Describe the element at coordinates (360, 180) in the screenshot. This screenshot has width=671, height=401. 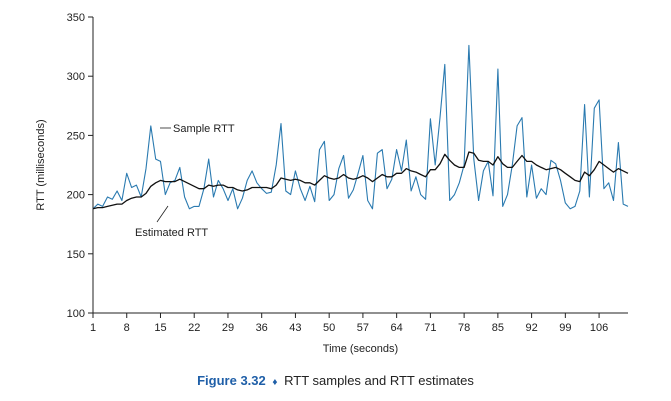
I see `estimated-rtt-line` at that location.